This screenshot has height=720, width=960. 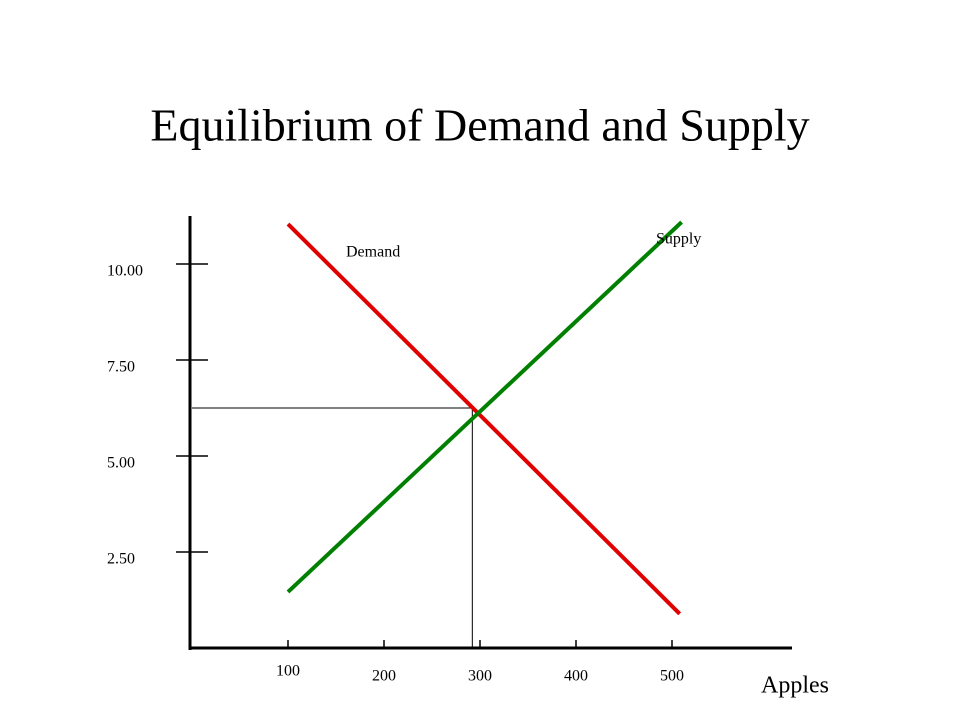 What do you see at coordinates (795, 686) in the screenshot?
I see `x-axis-label: Apples` at bounding box center [795, 686].